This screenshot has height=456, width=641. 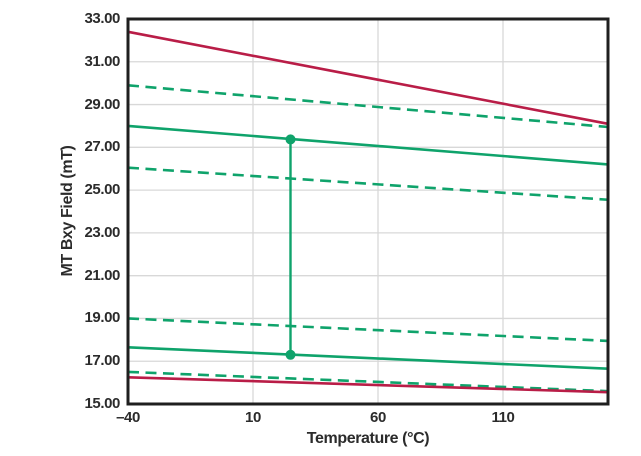 What do you see at coordinates (368, 438) in the screenshot?
I see `x-axis-title: Temperature (°C)` at bounding box center [368, 438].